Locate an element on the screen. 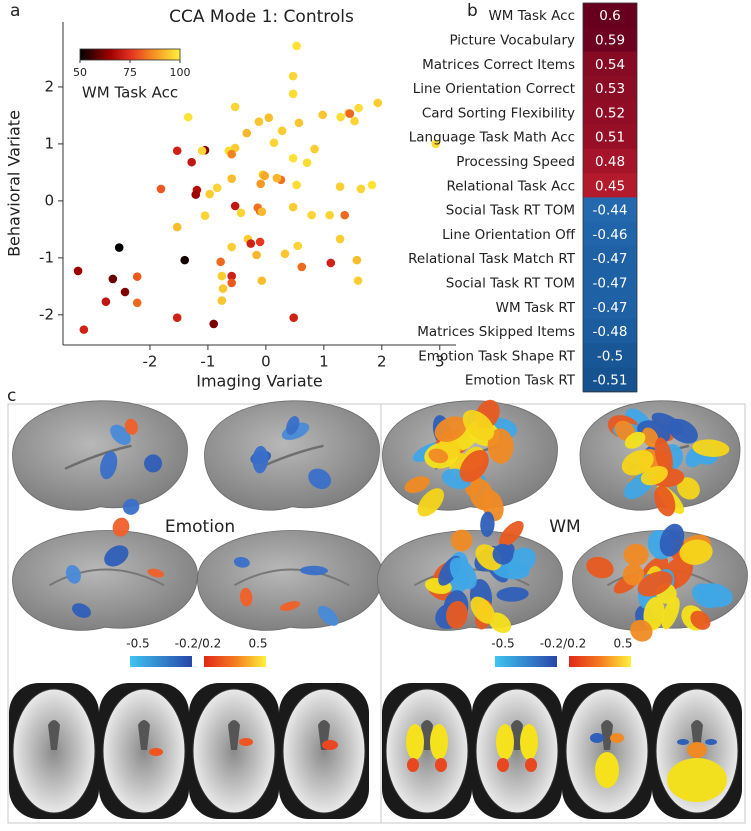 This screenshot has height=831, width=751. cell-value: 0.59 is located at coordinates (610, 40).